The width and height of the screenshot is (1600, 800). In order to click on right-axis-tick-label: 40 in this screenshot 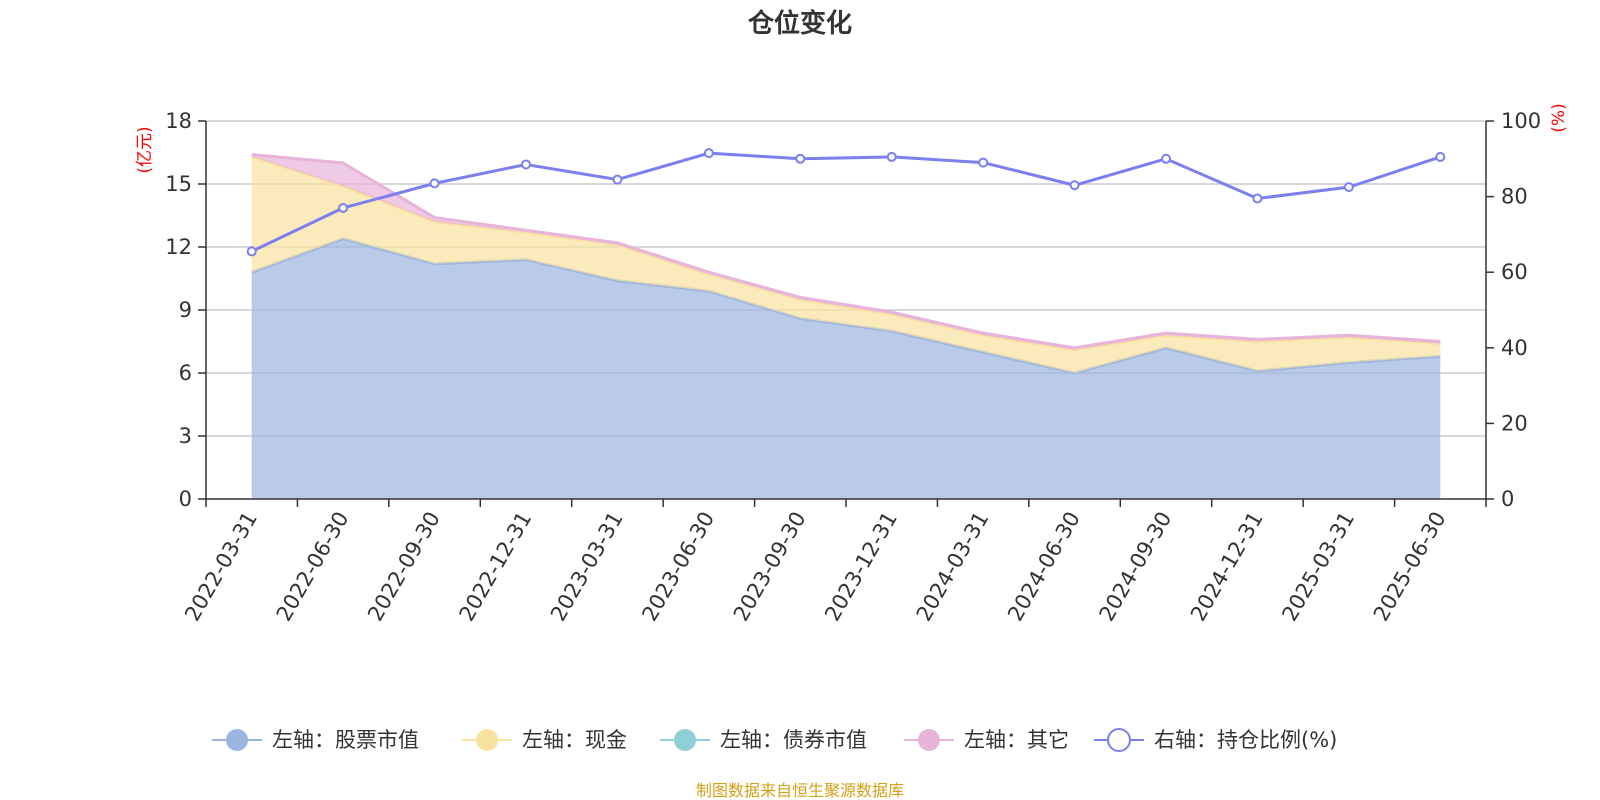, I will do `click(1514, 348)`.